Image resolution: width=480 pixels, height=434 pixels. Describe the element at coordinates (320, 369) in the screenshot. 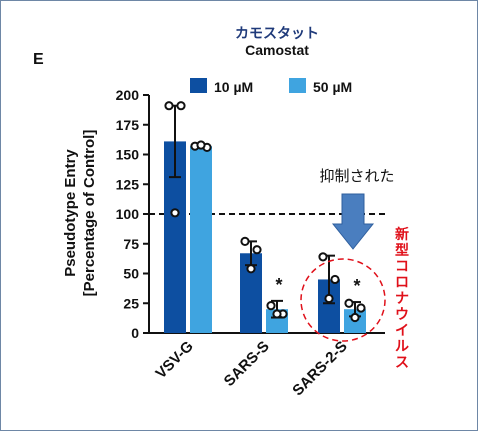

I see `x-tick-label: SARS-2-S` at that location.